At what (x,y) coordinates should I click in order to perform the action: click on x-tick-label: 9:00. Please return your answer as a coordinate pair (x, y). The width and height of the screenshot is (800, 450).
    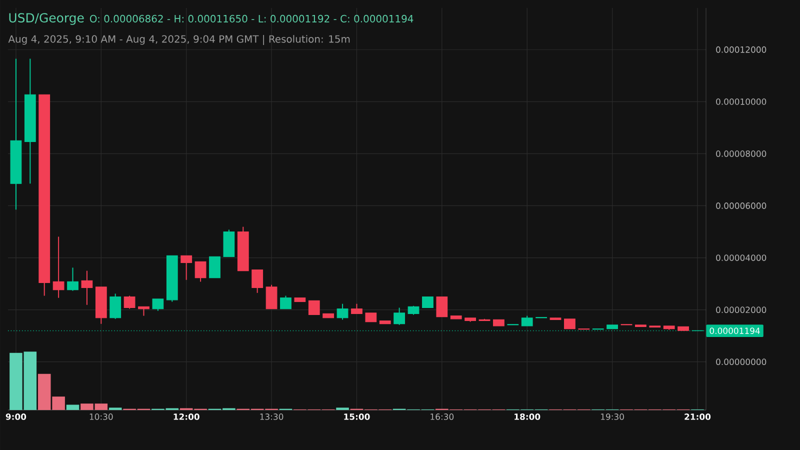
    Looking at the image, I should click on (16, 417).